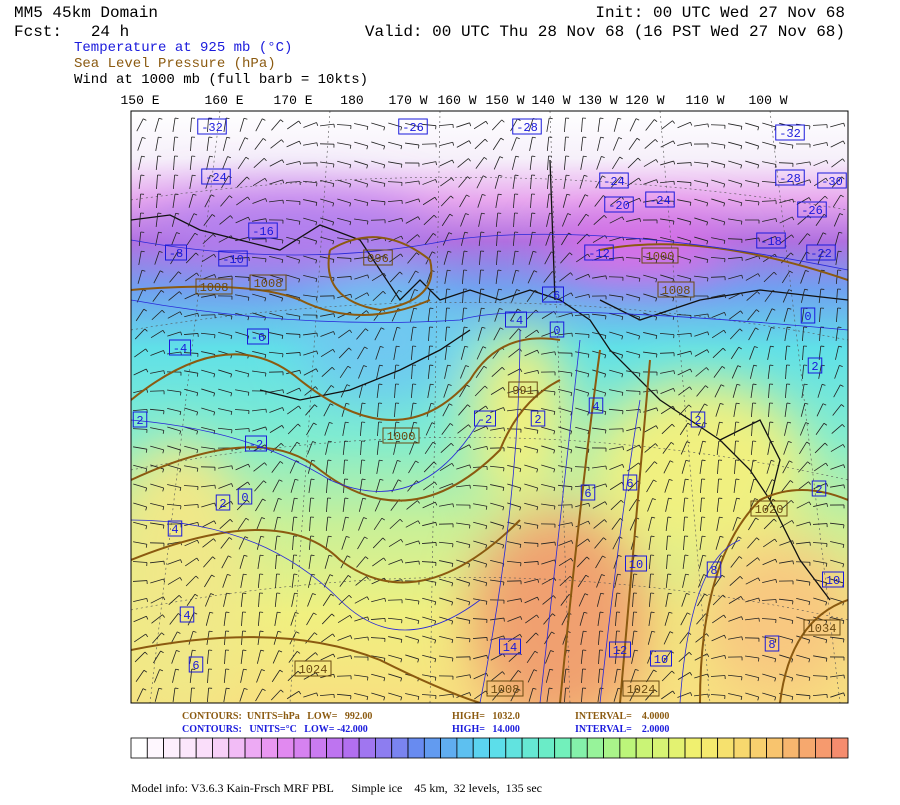 The width and height of the screenshot is (900, 805). Describe the element at coordinates (822, 629) in the screenshot. I see `pressure-label: 1034` at that location.